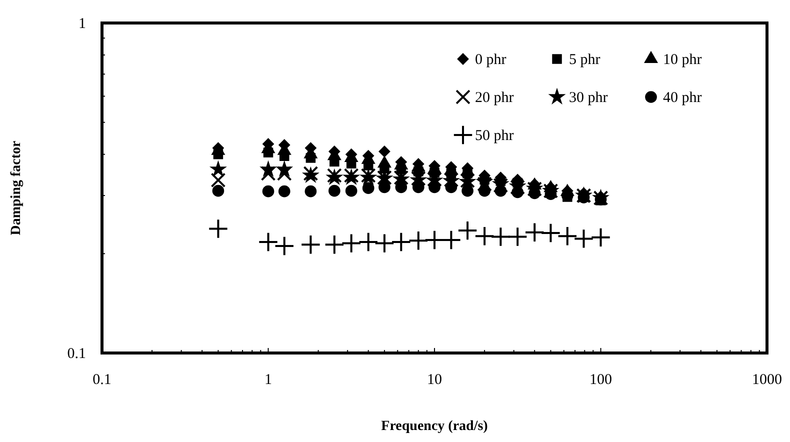 The width and height of the screenshot is (790, 442). What do you see at coordinates (268, 380) in the screenshot?
I see `x-tick-label: 1` at bounding box center [268, 380].